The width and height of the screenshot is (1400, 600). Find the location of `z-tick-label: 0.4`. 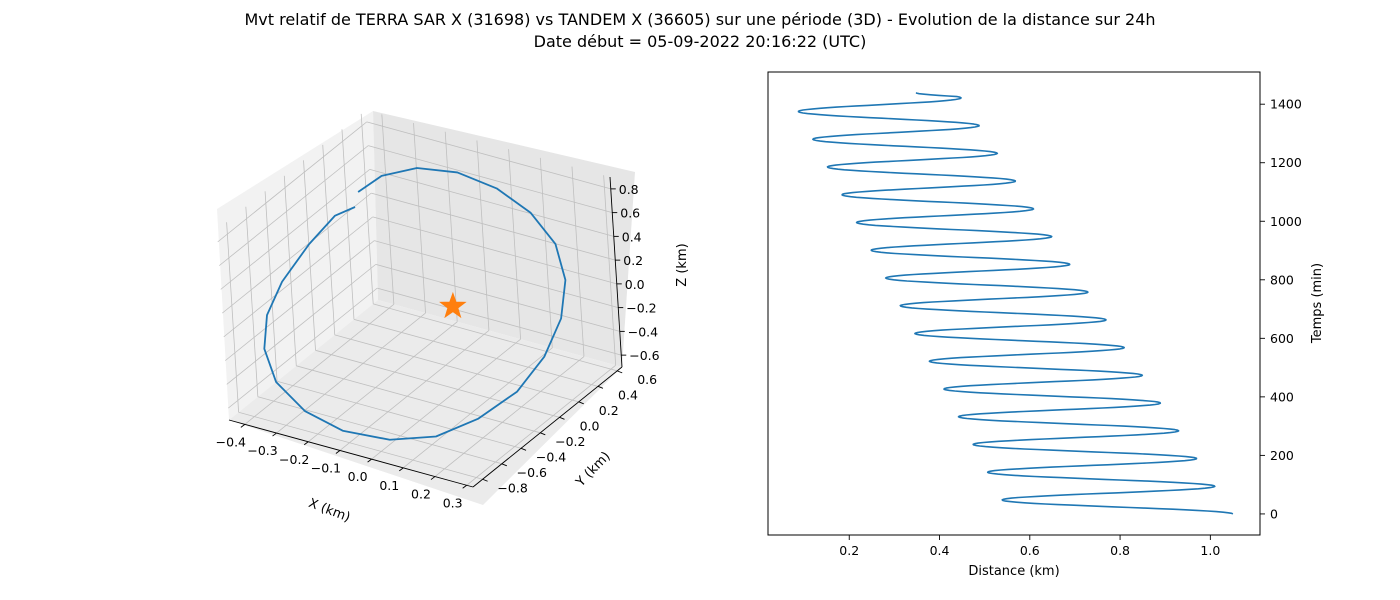

z-tick-label: 0.4 is located at coordinates (632, 236).